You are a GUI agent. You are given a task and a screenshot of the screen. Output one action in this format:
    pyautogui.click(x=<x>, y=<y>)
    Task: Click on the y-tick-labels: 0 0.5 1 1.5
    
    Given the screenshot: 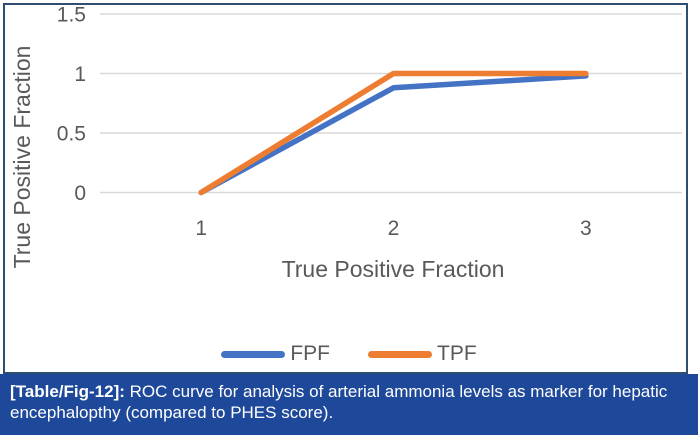 What is the action you would take?
    pyautogui.click(x=71, y=105)
    